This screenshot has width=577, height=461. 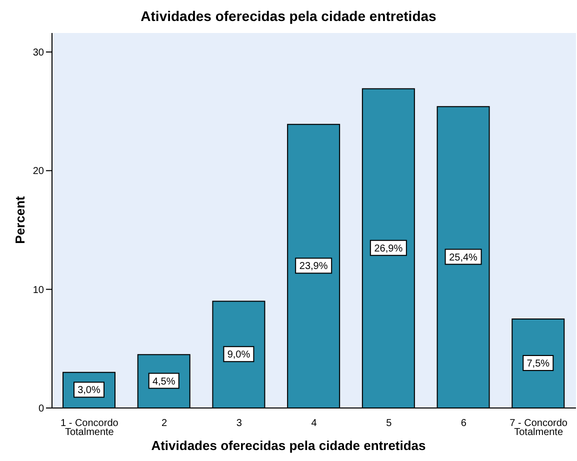 I want to click on x-tick-label: 6, so click(x=463, y=423).